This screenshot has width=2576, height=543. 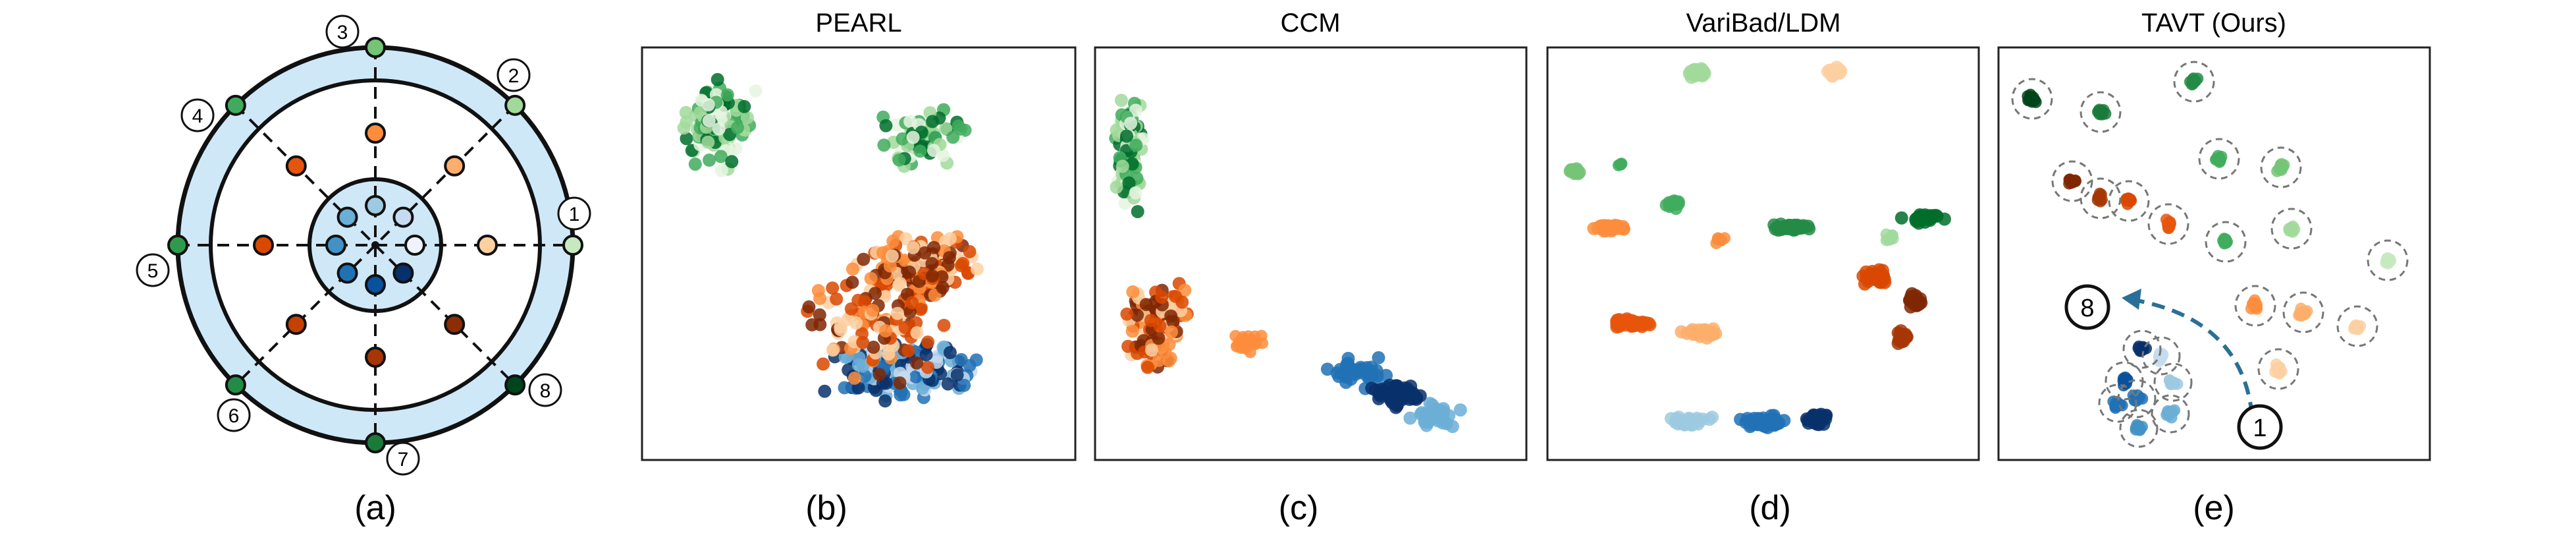 I want to click on ring-number-label: 3, so click(x=342, y=32).